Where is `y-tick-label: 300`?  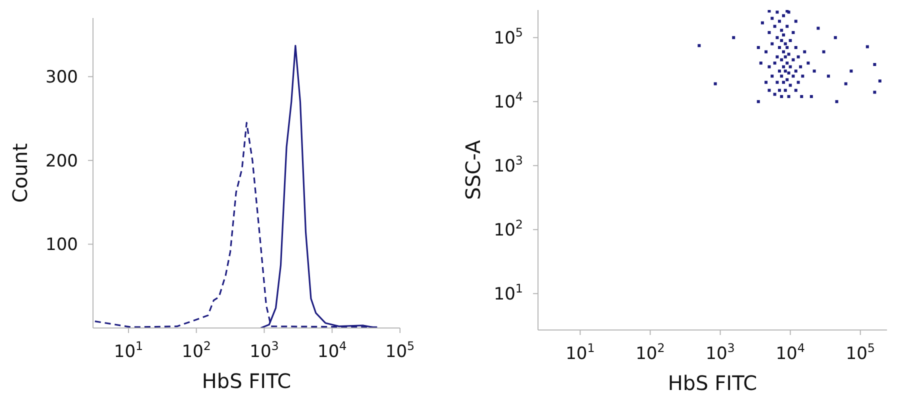 y-tick-label: 300 is located at coordinates (62, 78).